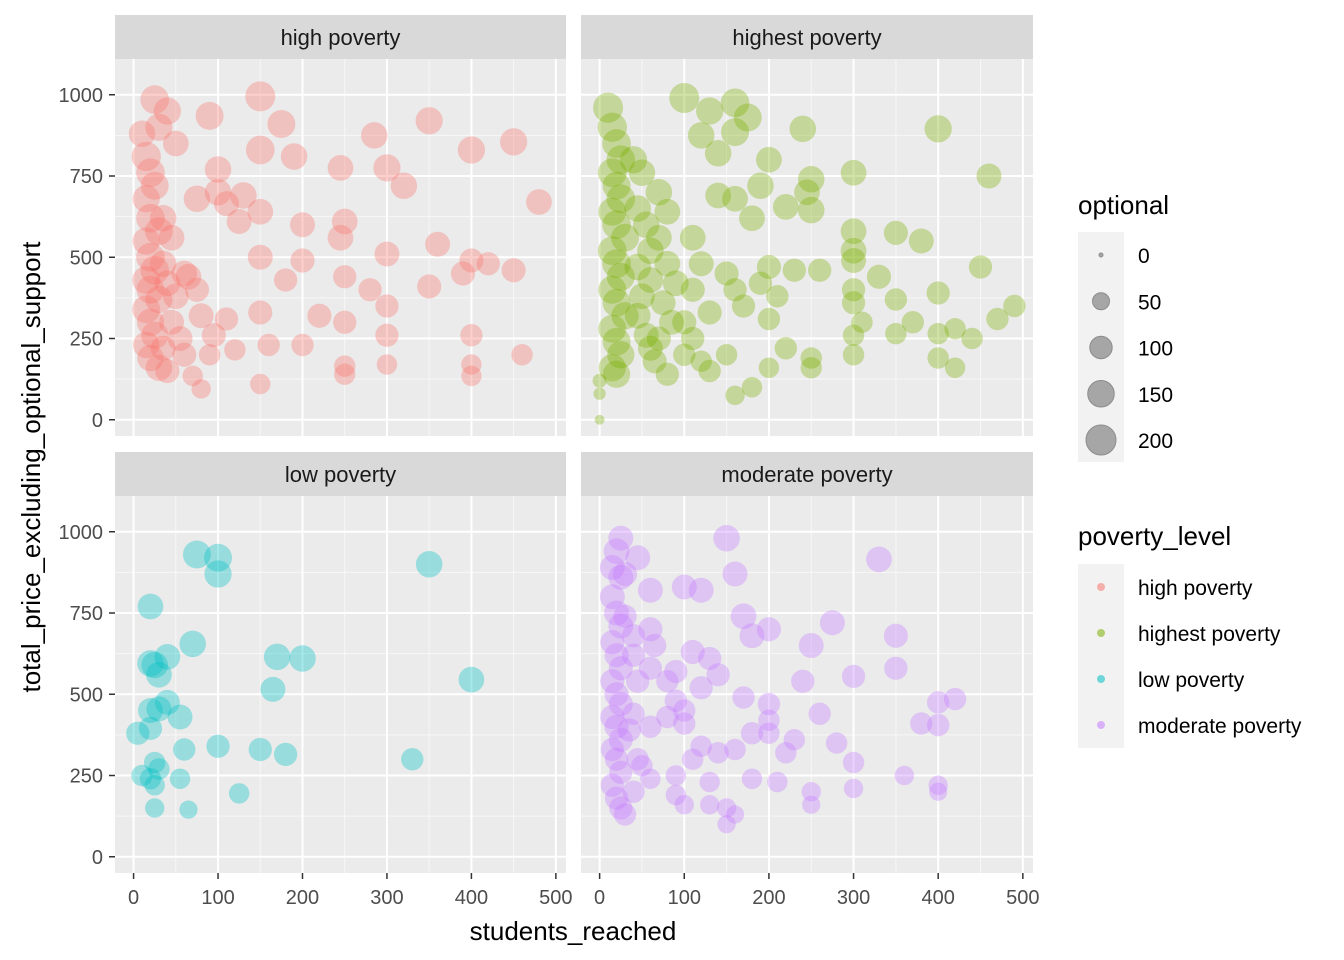 The image size is (1344, 960). What do you see at coordinates (217, 898) in the screenshot?
I see `x-tick-label: 100` at bounding box center [217, 898].